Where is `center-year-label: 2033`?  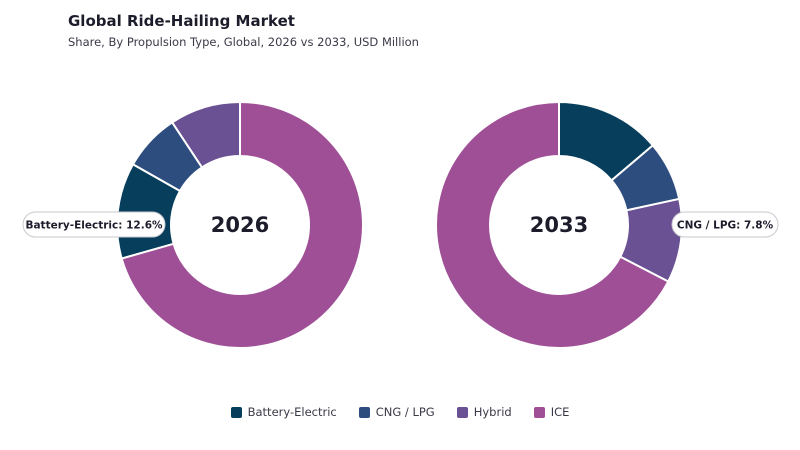
center-year-label: 2033 is located at coordinates (559, 225).